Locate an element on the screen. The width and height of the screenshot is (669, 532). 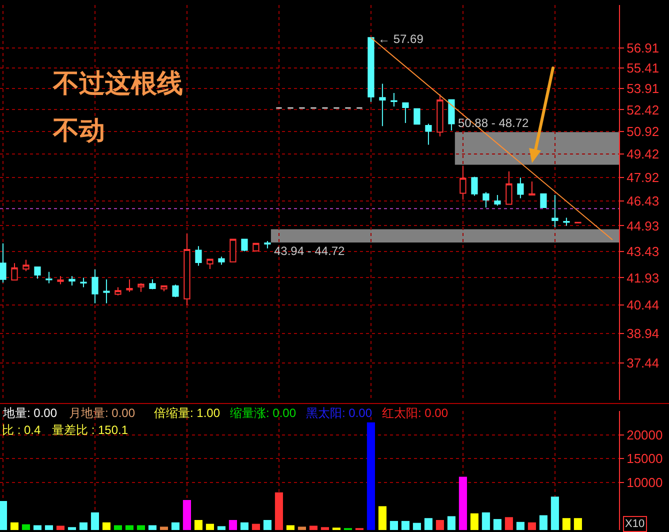
y-tick-label: 53.91 is located at coordinates (643, 88).